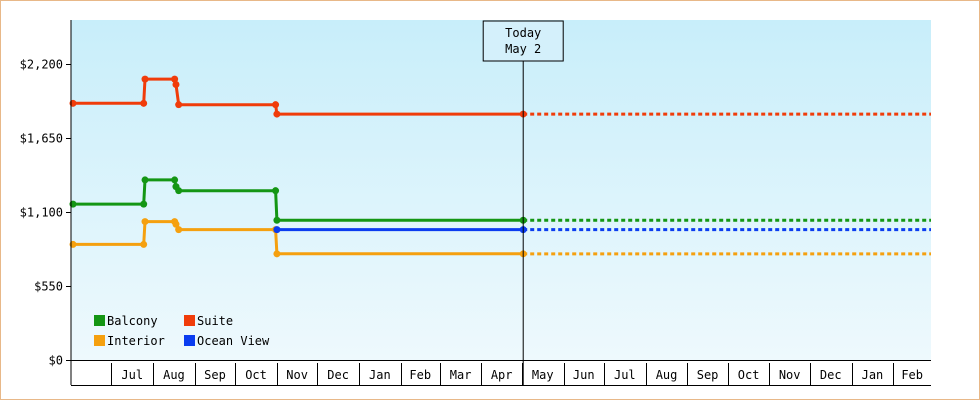 Image resolution: width=980 pixels, height=400 pixels. Describe the element at coordinates (41, 213) in the screenshot. I see `y-tick-label: $1,100` at that location.